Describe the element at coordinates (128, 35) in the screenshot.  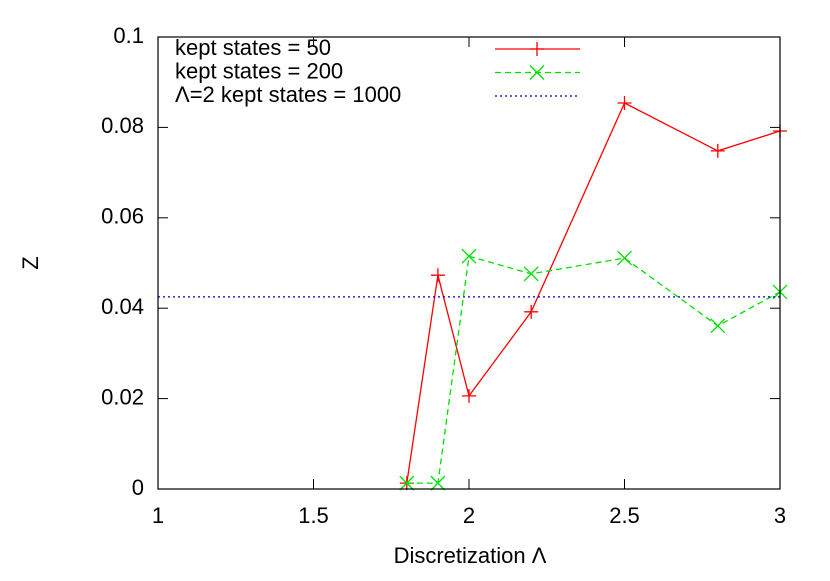
I see `y-tick-label: 0.1` at that location.